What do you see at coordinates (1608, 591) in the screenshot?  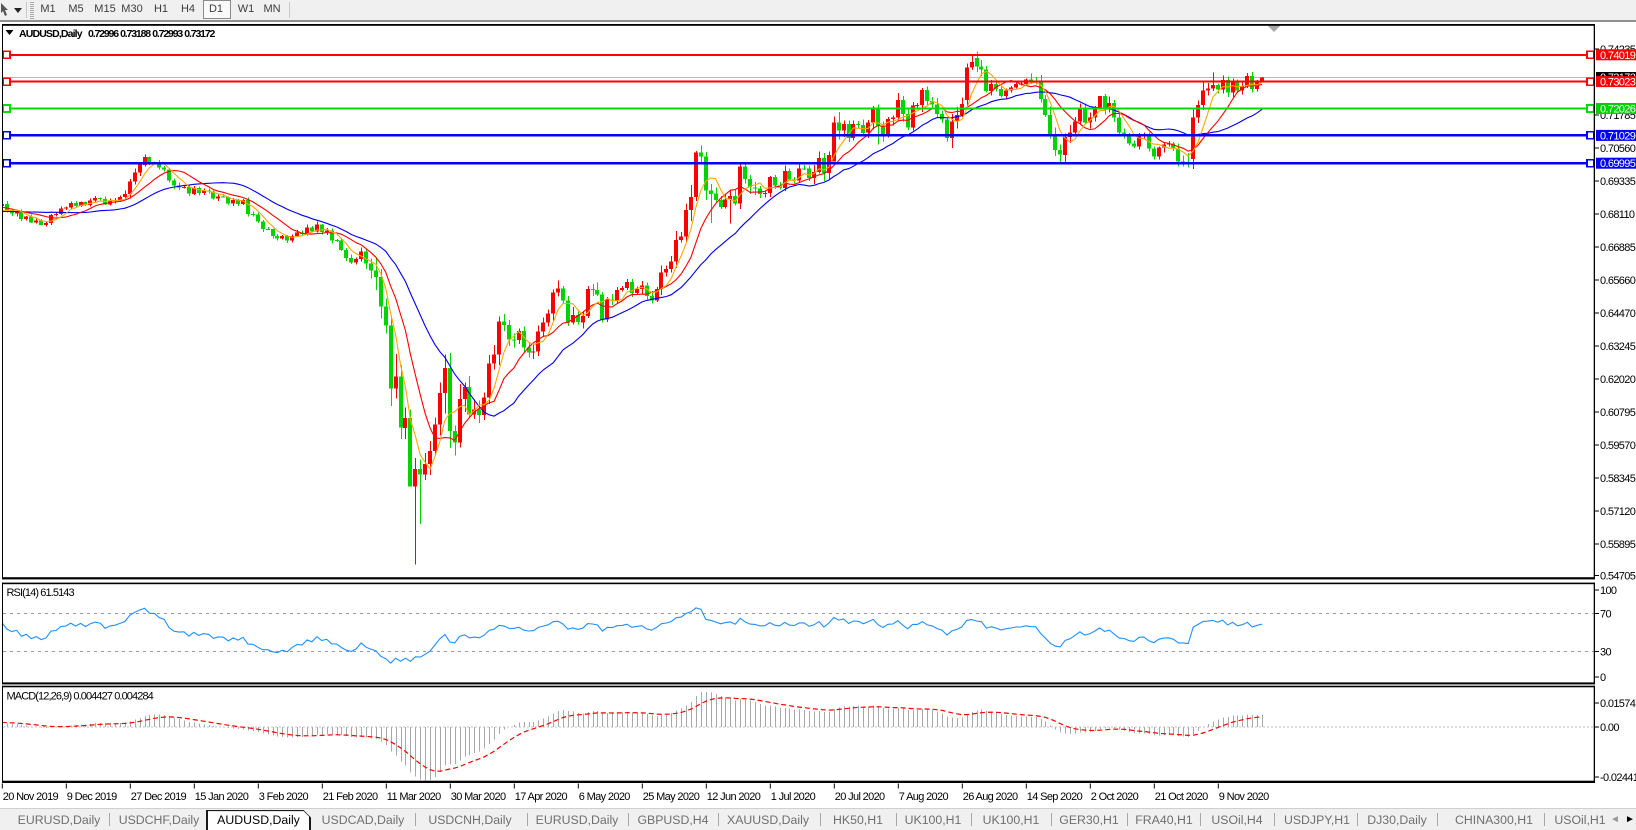 I see `svg-text: 100` at bounding box center [1608, 591].